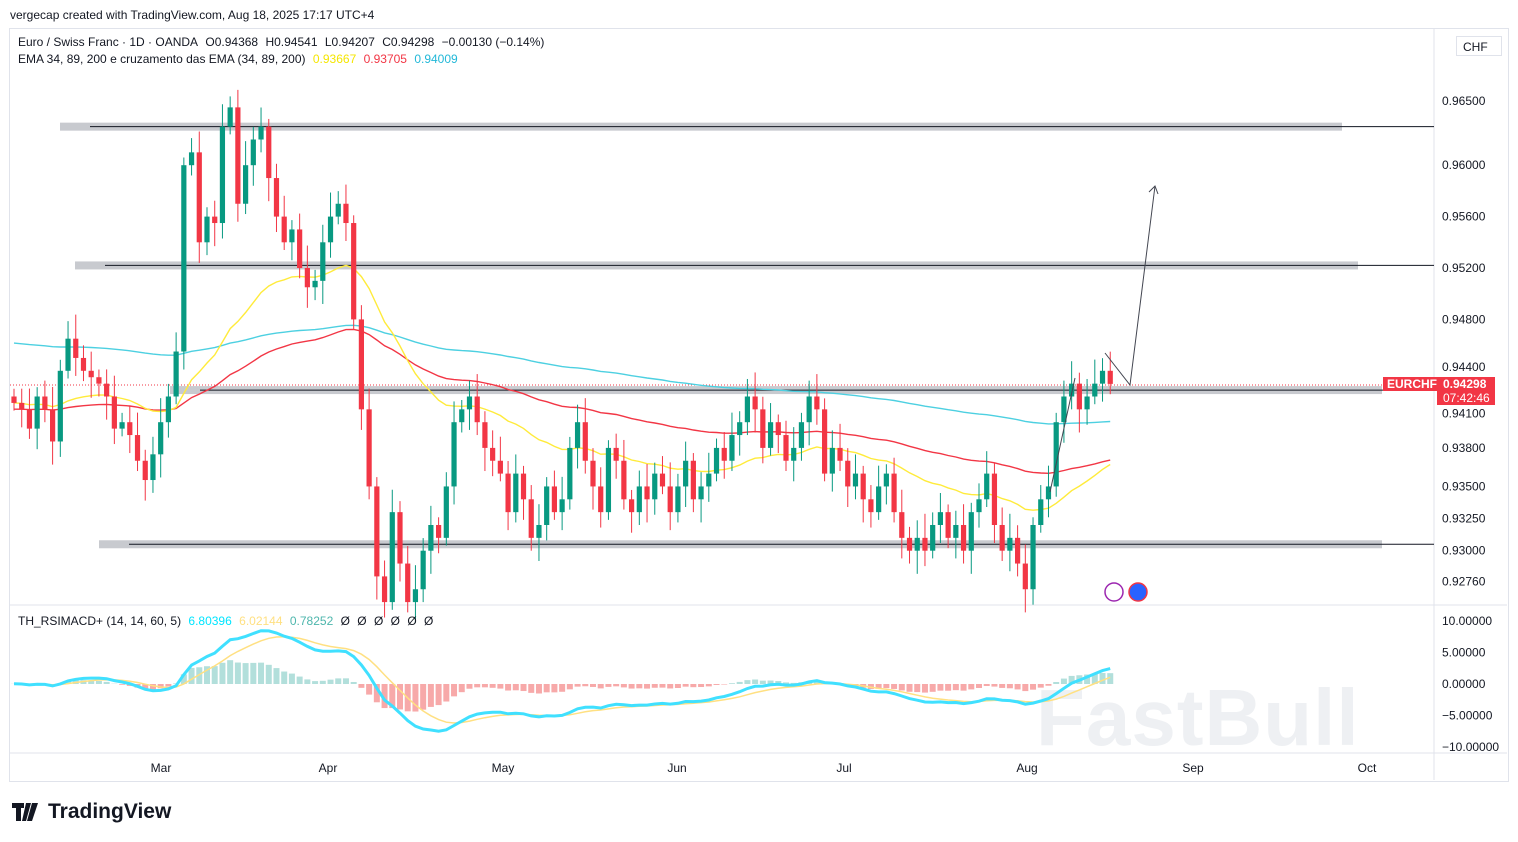 The height and width of the screenshot is (842, 1518). What do you see at coordinates (100, 621) in the screenshot?
I see `indicator-label: TH_RSIMACD+ (14, 14, 60, 5)` at bounding box center [100, 621].